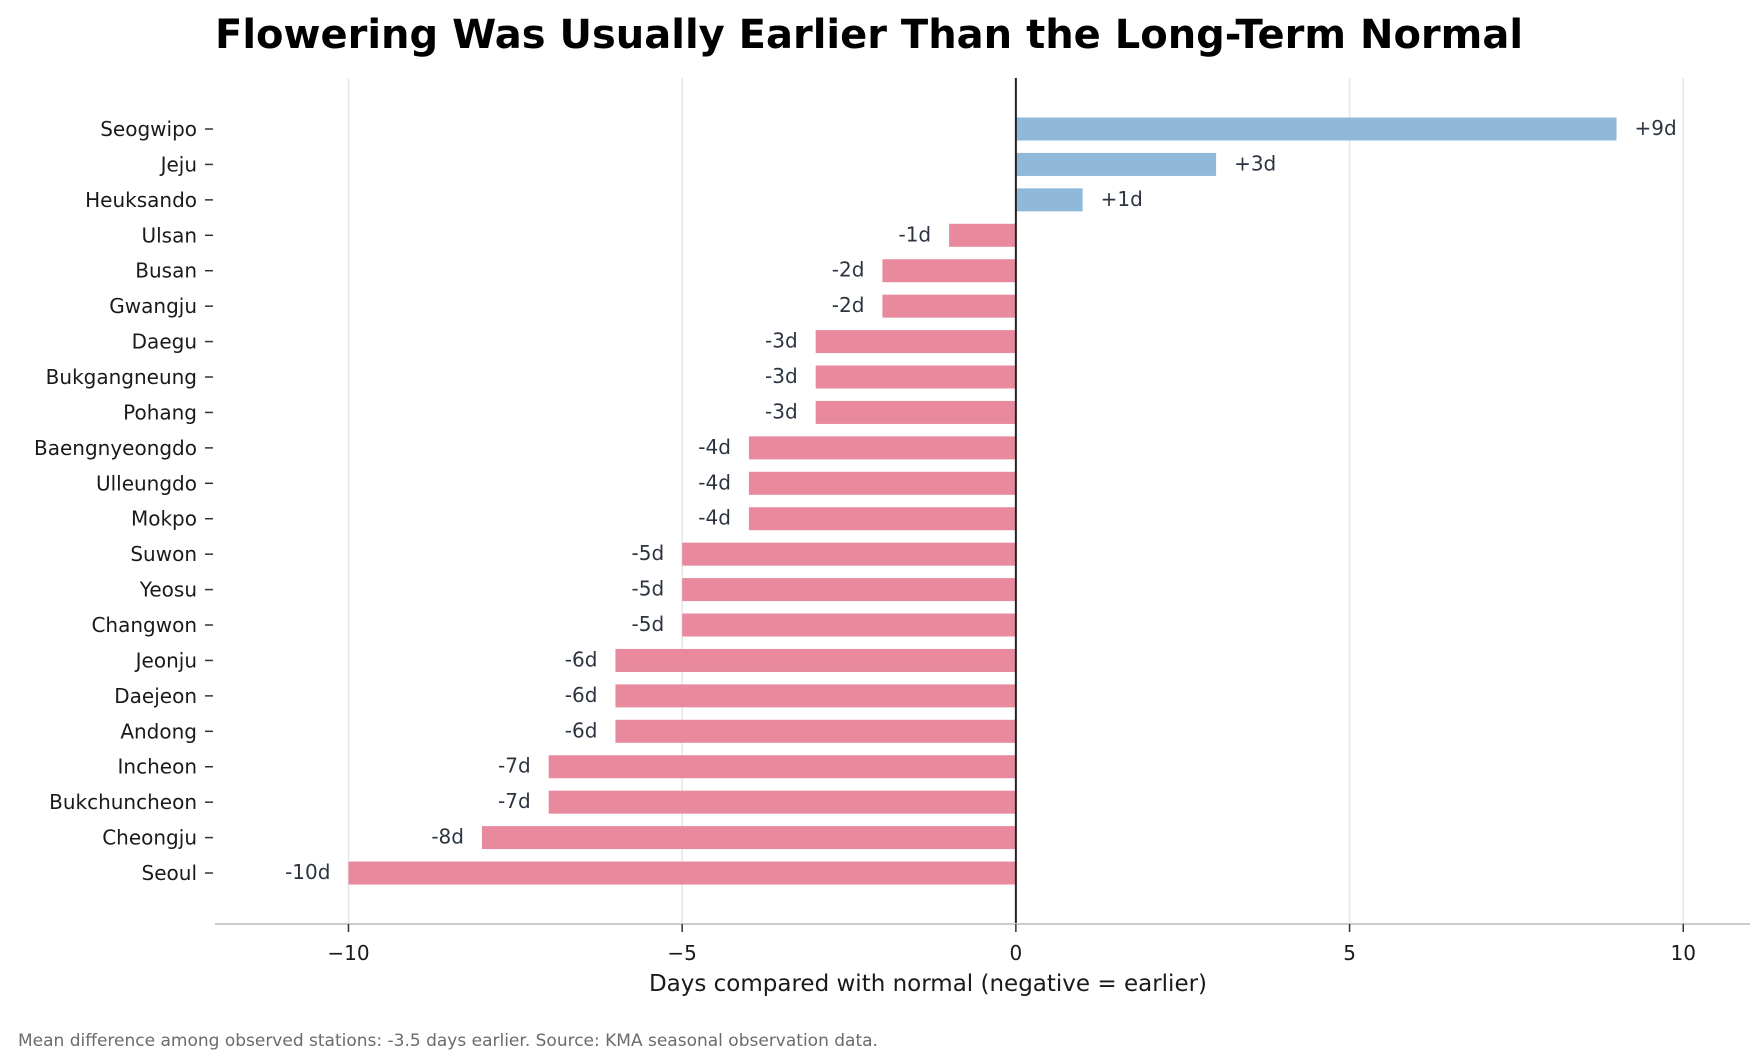  I want to click on x-tick-label: −5, so click(681, 953).